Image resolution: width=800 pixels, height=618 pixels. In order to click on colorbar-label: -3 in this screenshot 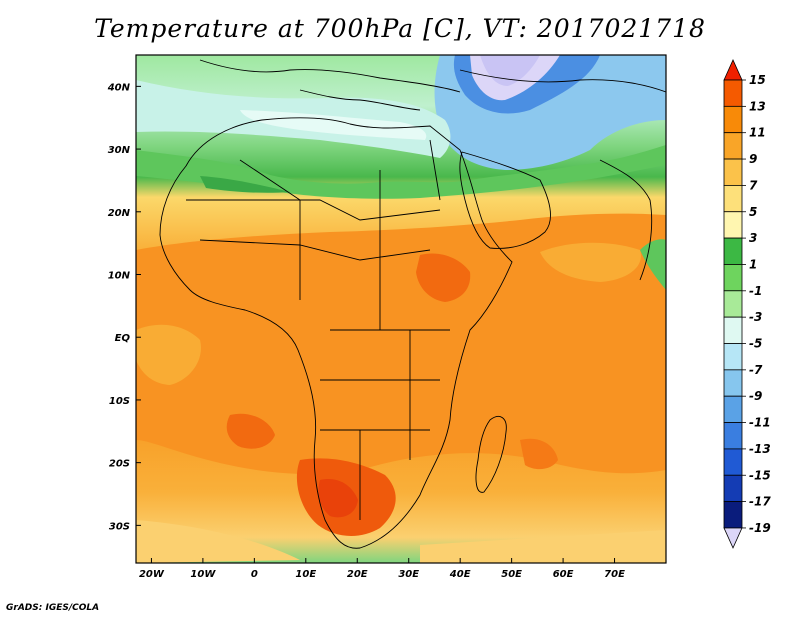, I will do `click(755, 317)`.